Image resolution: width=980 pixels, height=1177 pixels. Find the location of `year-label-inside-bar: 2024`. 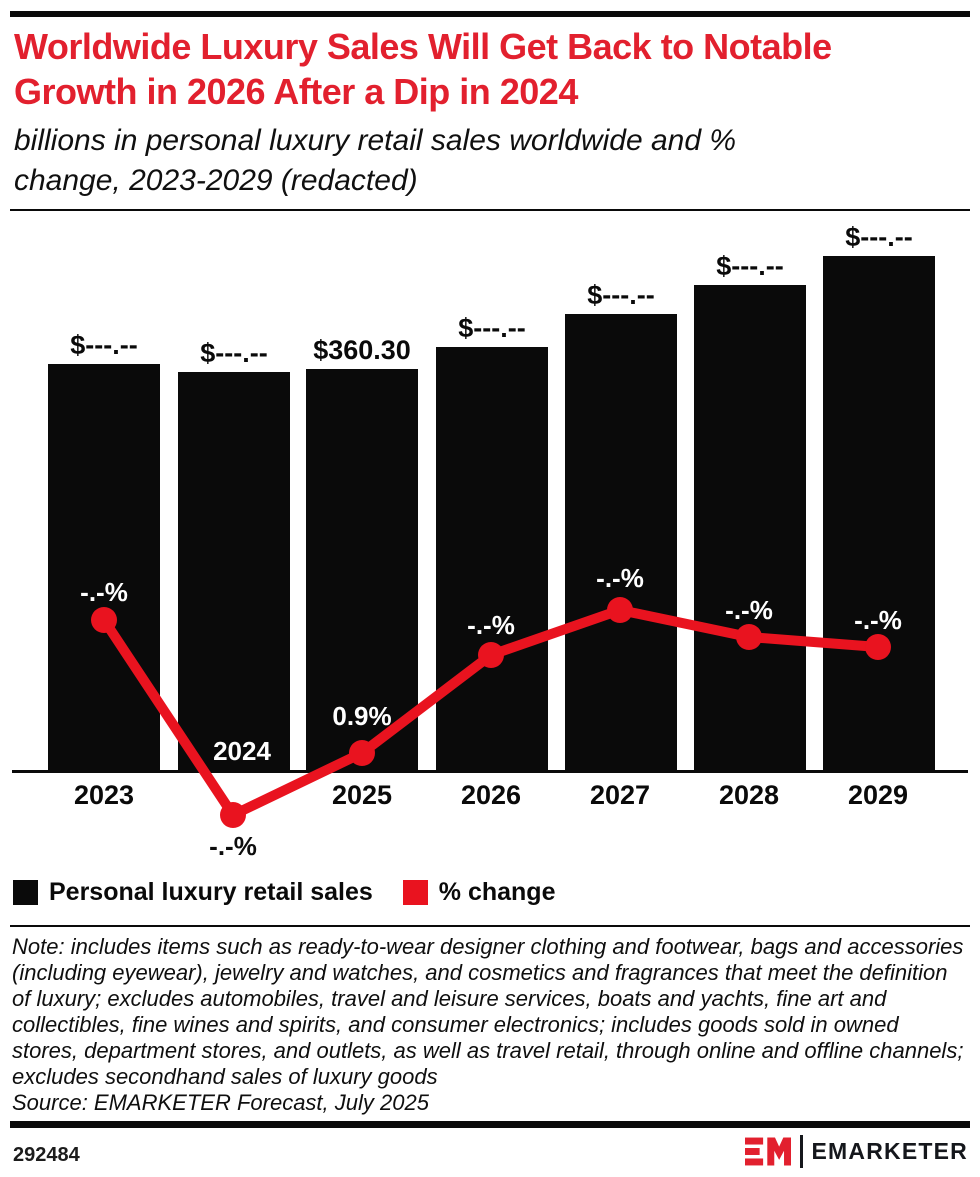

year-label-inside-bar: 2024 is located at coordinates (242, 751).